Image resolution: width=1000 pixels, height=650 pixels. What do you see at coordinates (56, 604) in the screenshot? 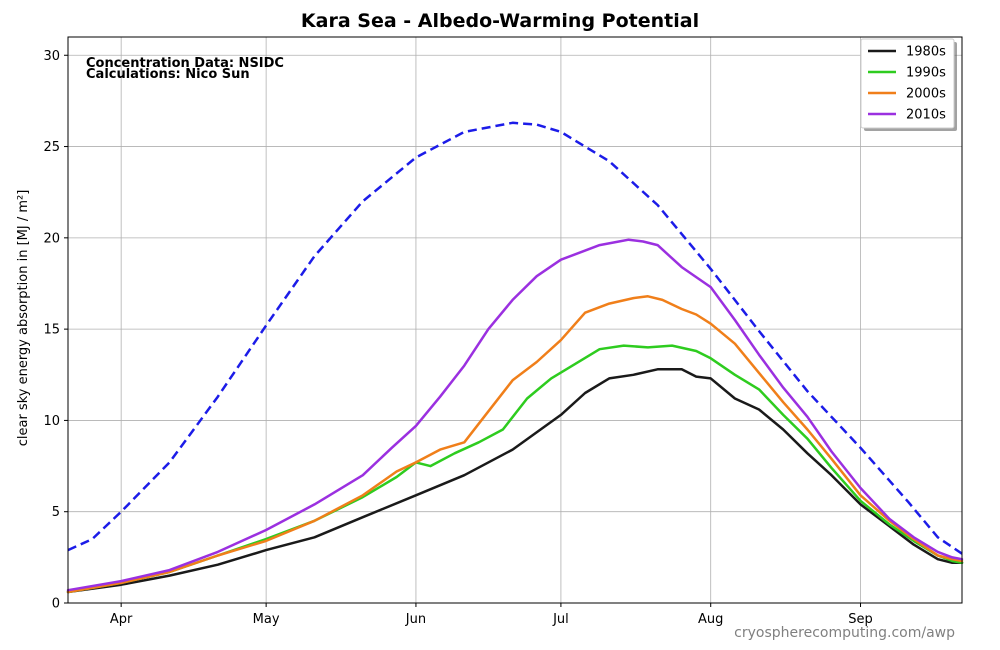
I see `y-tick-label: 0` at bounding box center [56, 604].